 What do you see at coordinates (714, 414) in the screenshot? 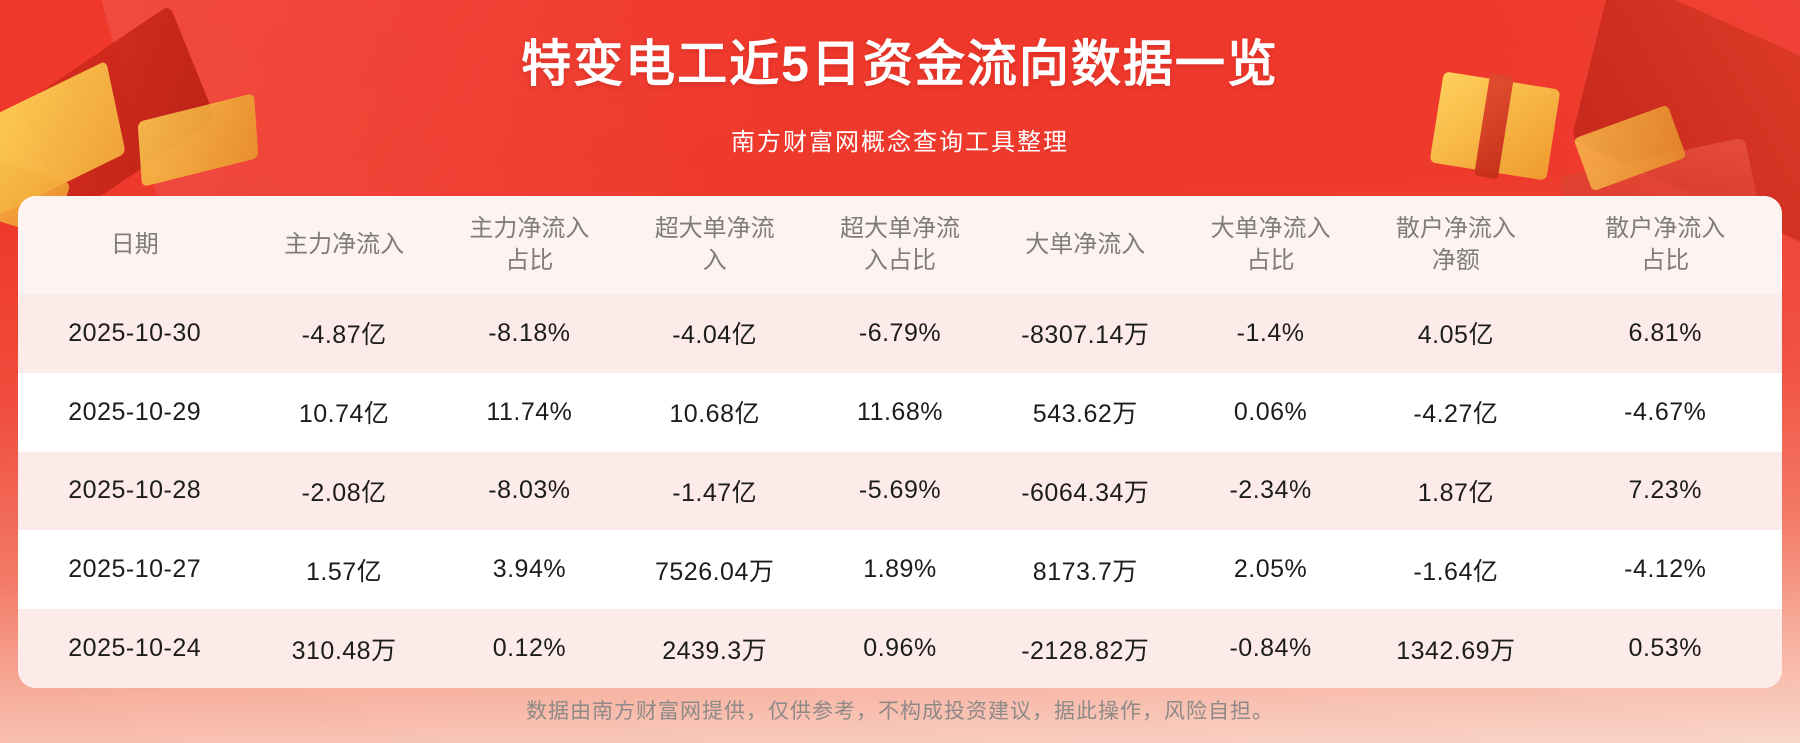
I see `value-cell: 10.68亿` at bounding box center [714, 414].